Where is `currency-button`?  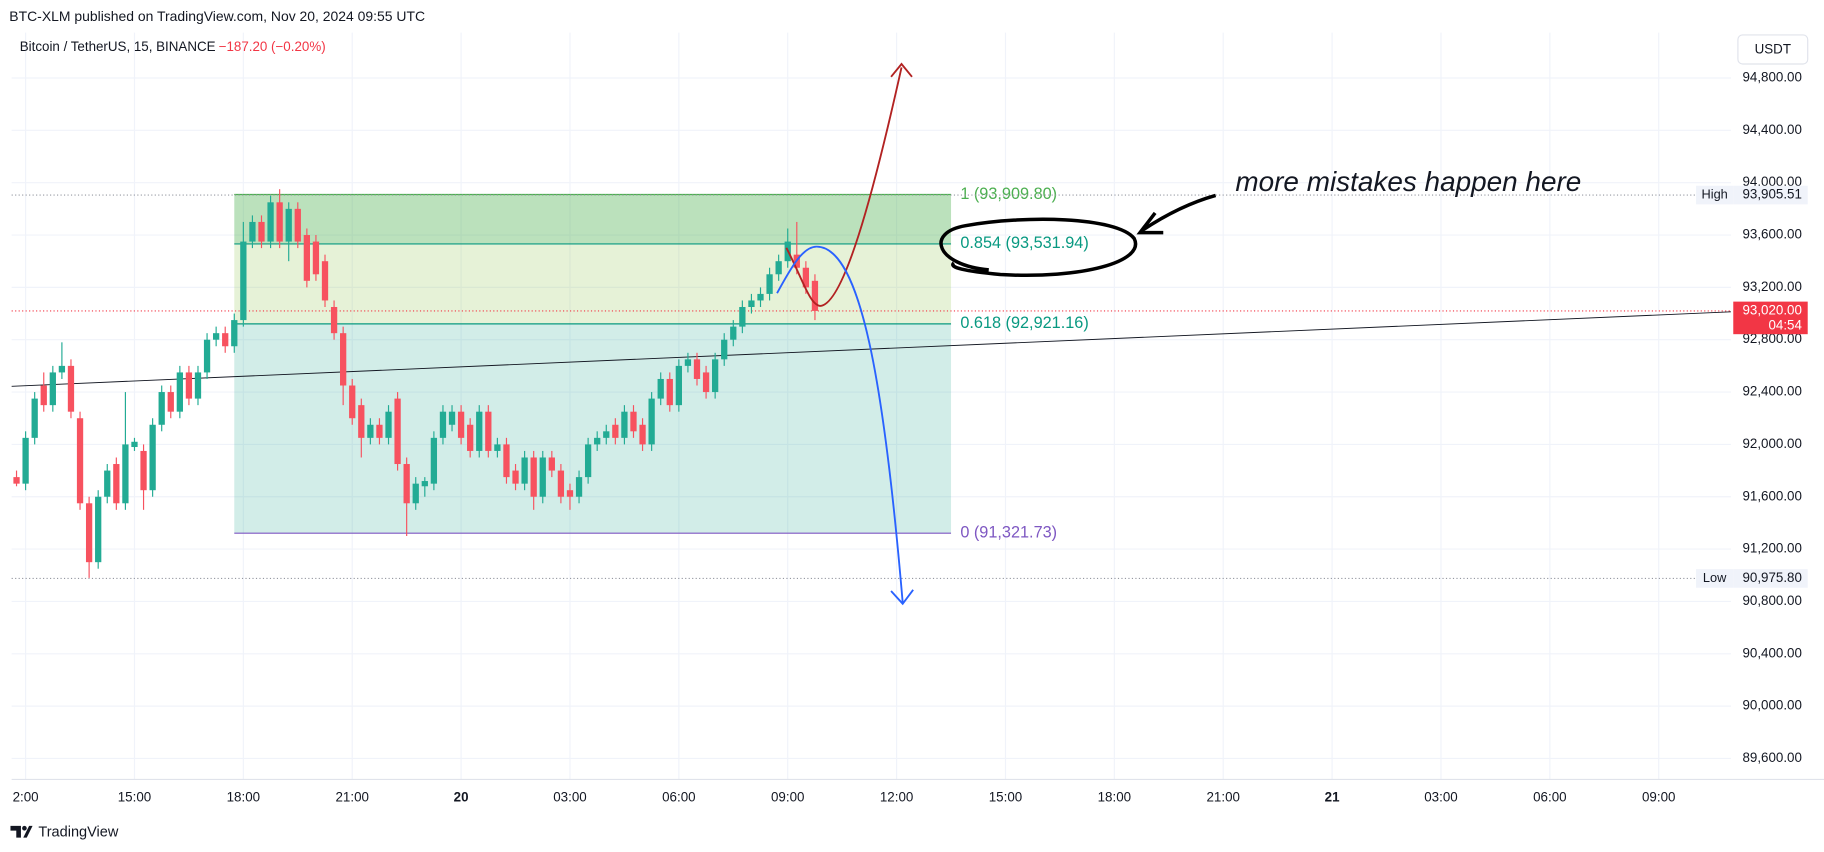 currency-button is located at coordinates (1773, 49).